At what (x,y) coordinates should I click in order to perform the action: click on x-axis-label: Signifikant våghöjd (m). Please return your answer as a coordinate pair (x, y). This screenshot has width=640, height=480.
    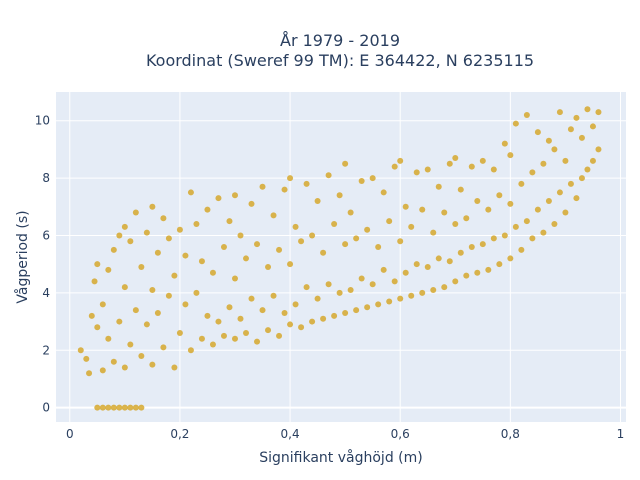
    Looking at the image, I should click on (340, 457).